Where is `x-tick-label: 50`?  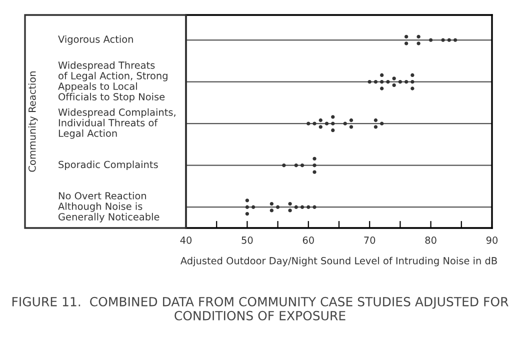 x-tick-label: 50 is located at coordinates (247, 240).